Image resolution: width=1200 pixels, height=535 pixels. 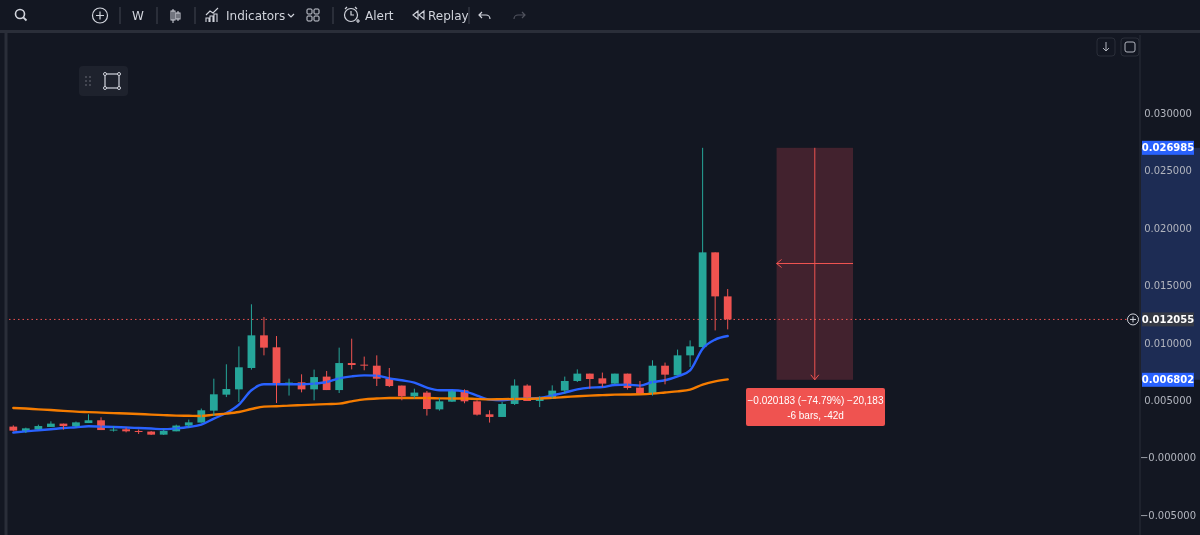 I want to click on y-tick-label: 0.025000, so click(x=1168, y=171).